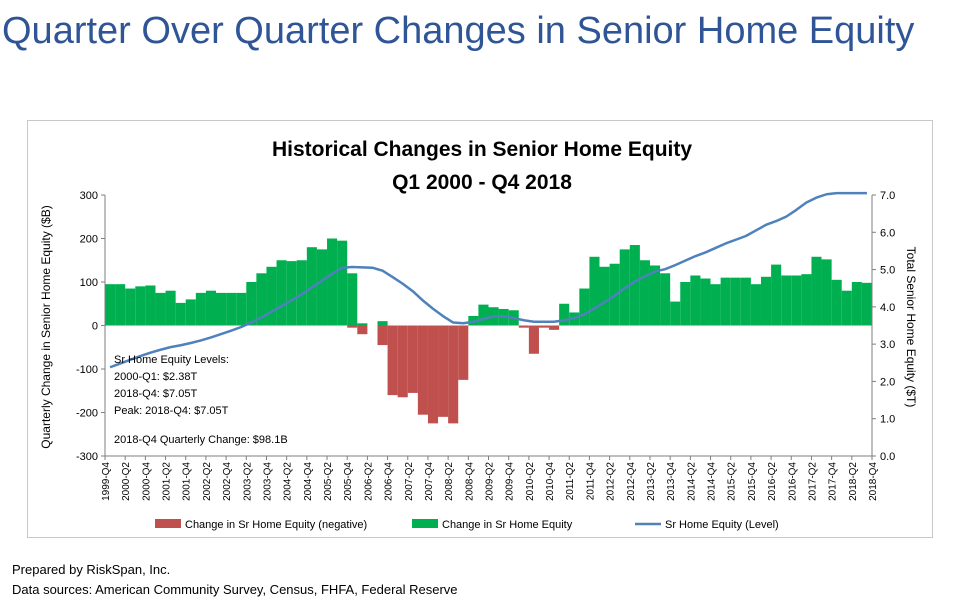 Image resolution: width=973 pixels, height=616 pixels. Describe the element at coordinates (87, 457) in the screenshot. I see `y-tick-label: -300` at that location.